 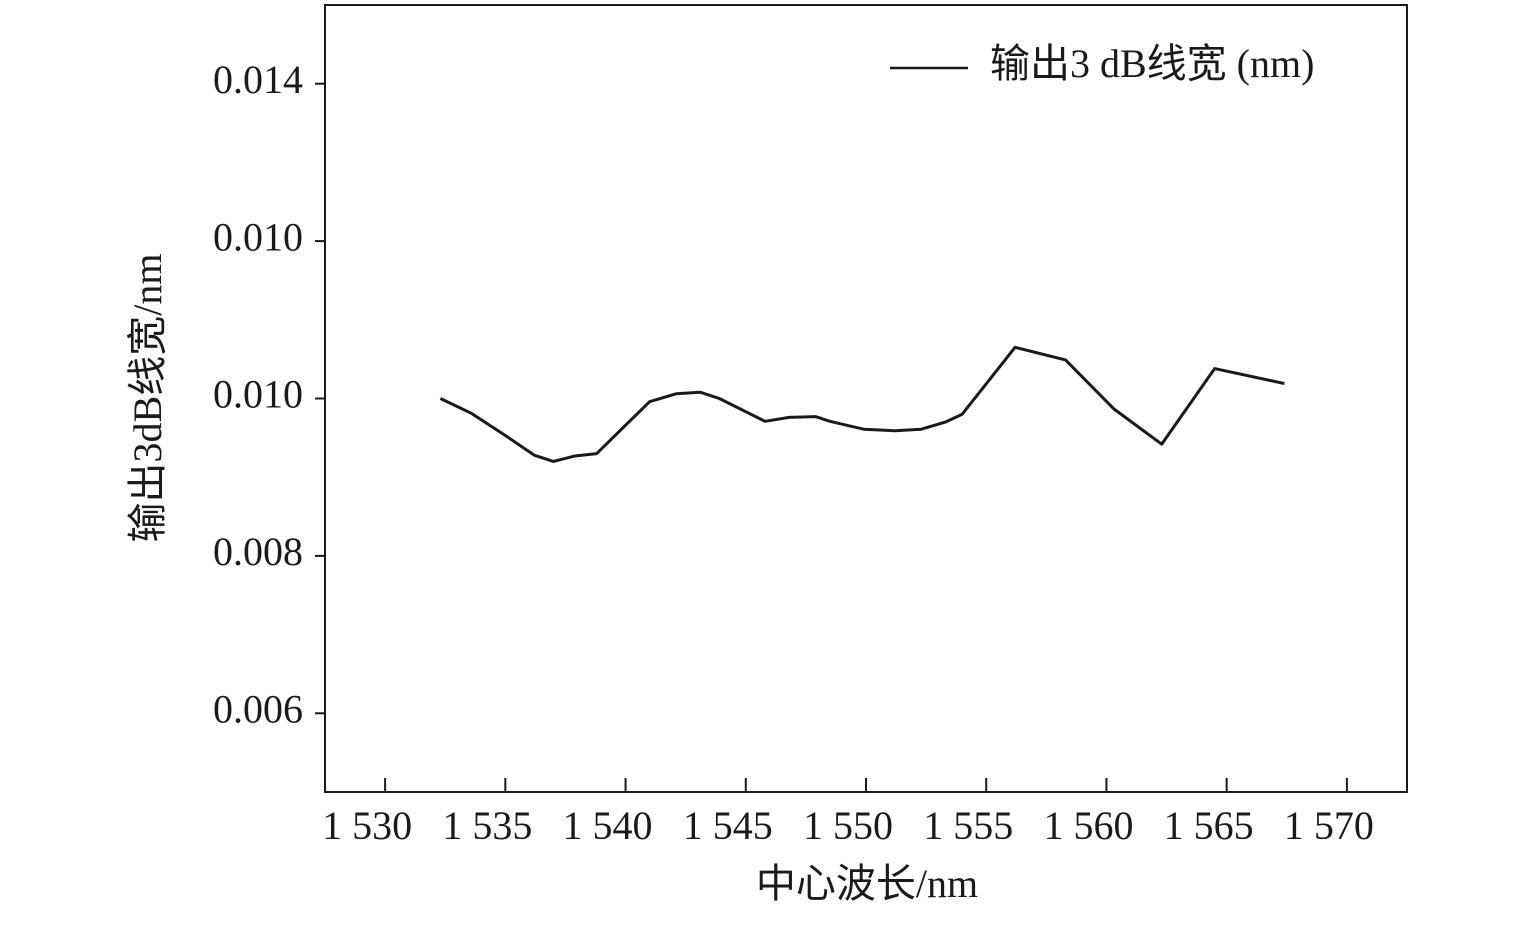 I want to click on x-tick-label: 1 550, so click(x=848, y=825).